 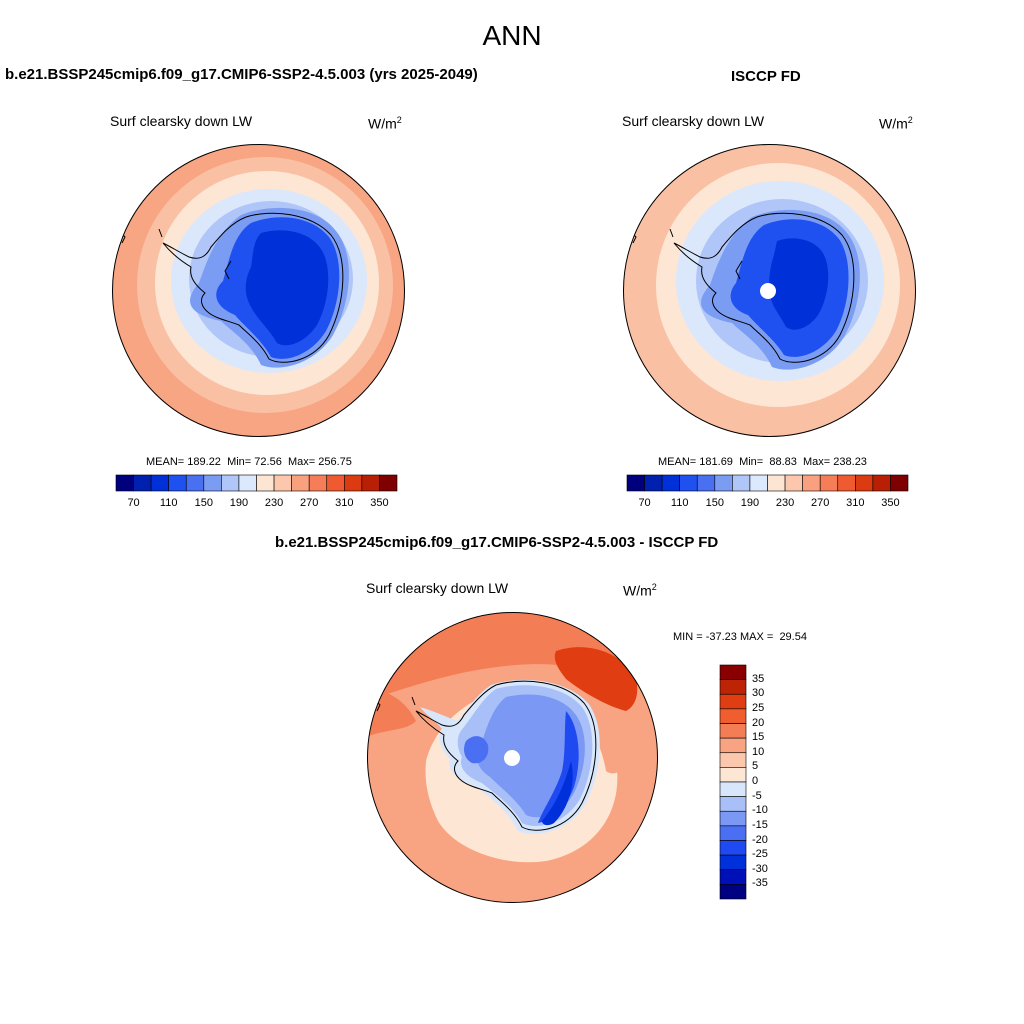 I want to click on diff-colorbar-tick-label: 0, so click(x=755, y=781).